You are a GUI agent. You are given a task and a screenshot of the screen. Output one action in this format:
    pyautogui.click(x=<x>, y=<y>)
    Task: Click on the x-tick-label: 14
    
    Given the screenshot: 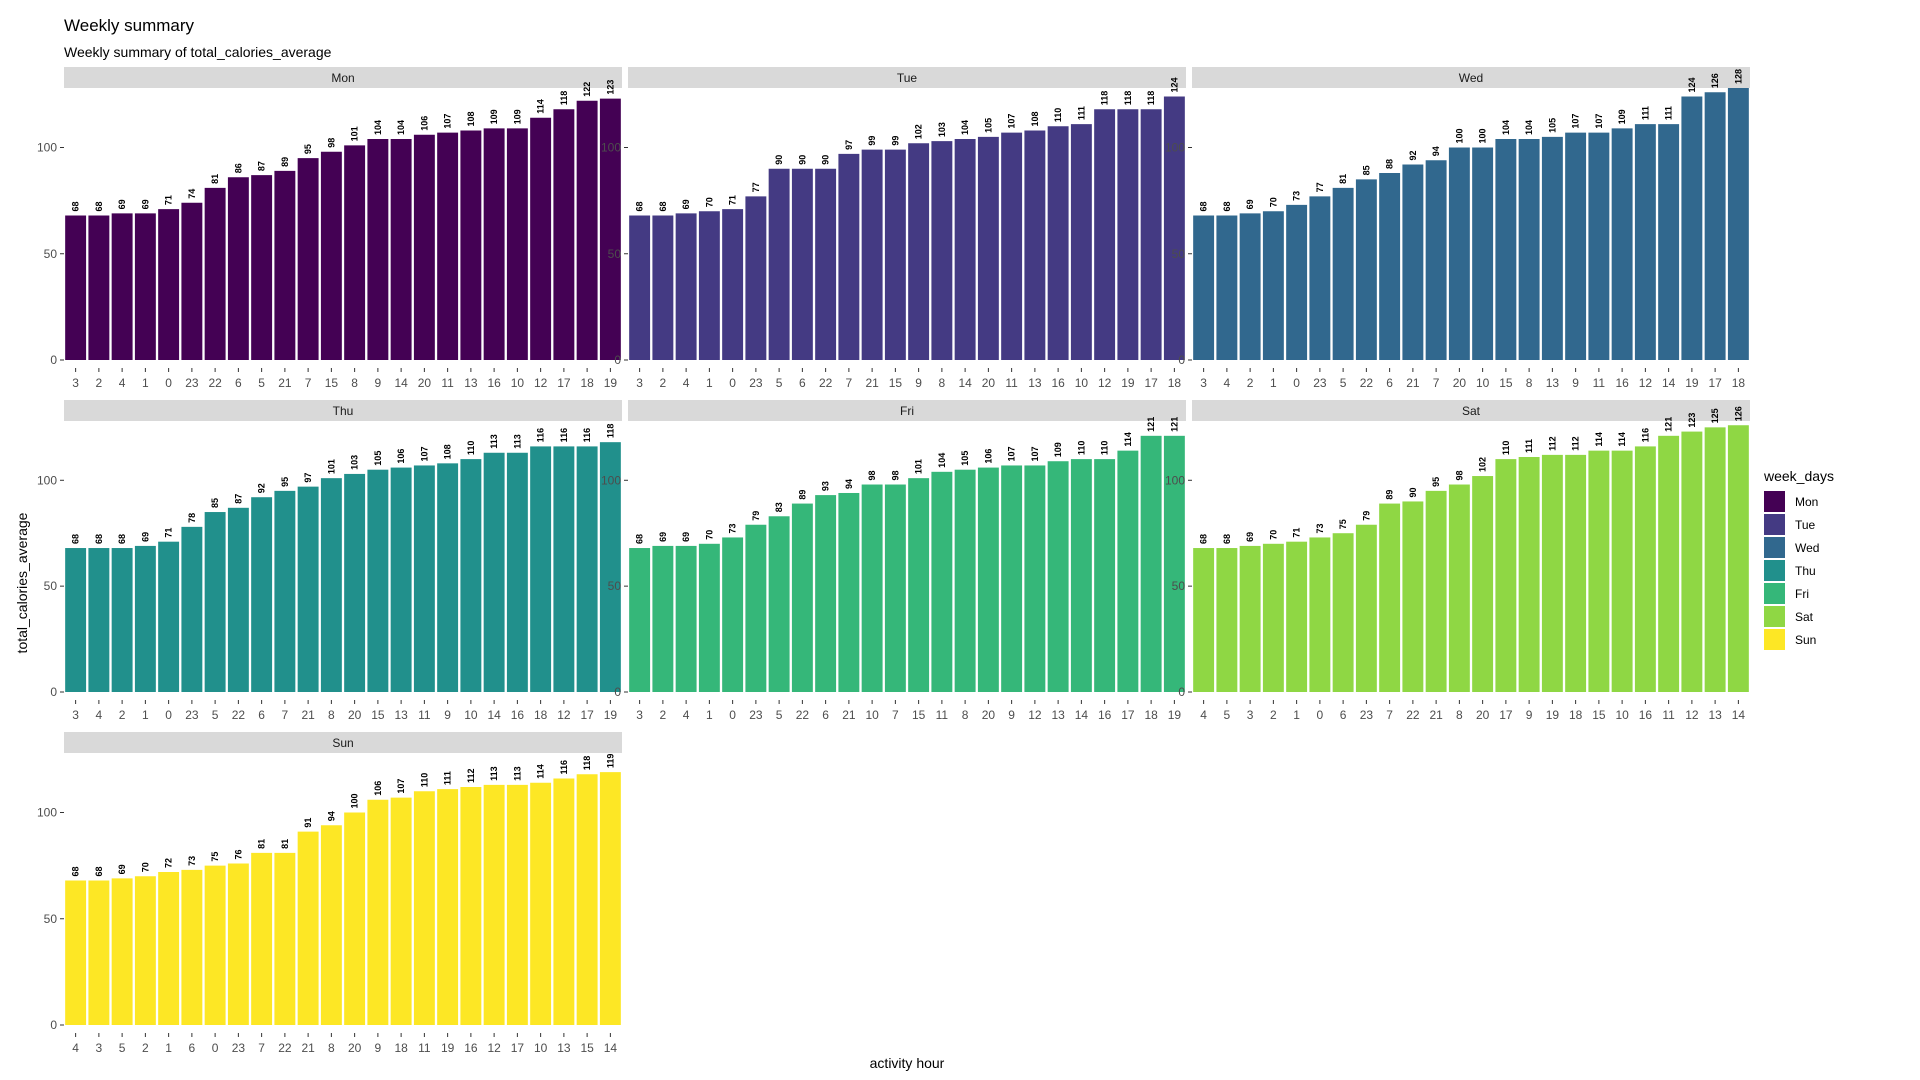 What is the action you would take?
    pyautogui.click(x=1669, y=383)
    